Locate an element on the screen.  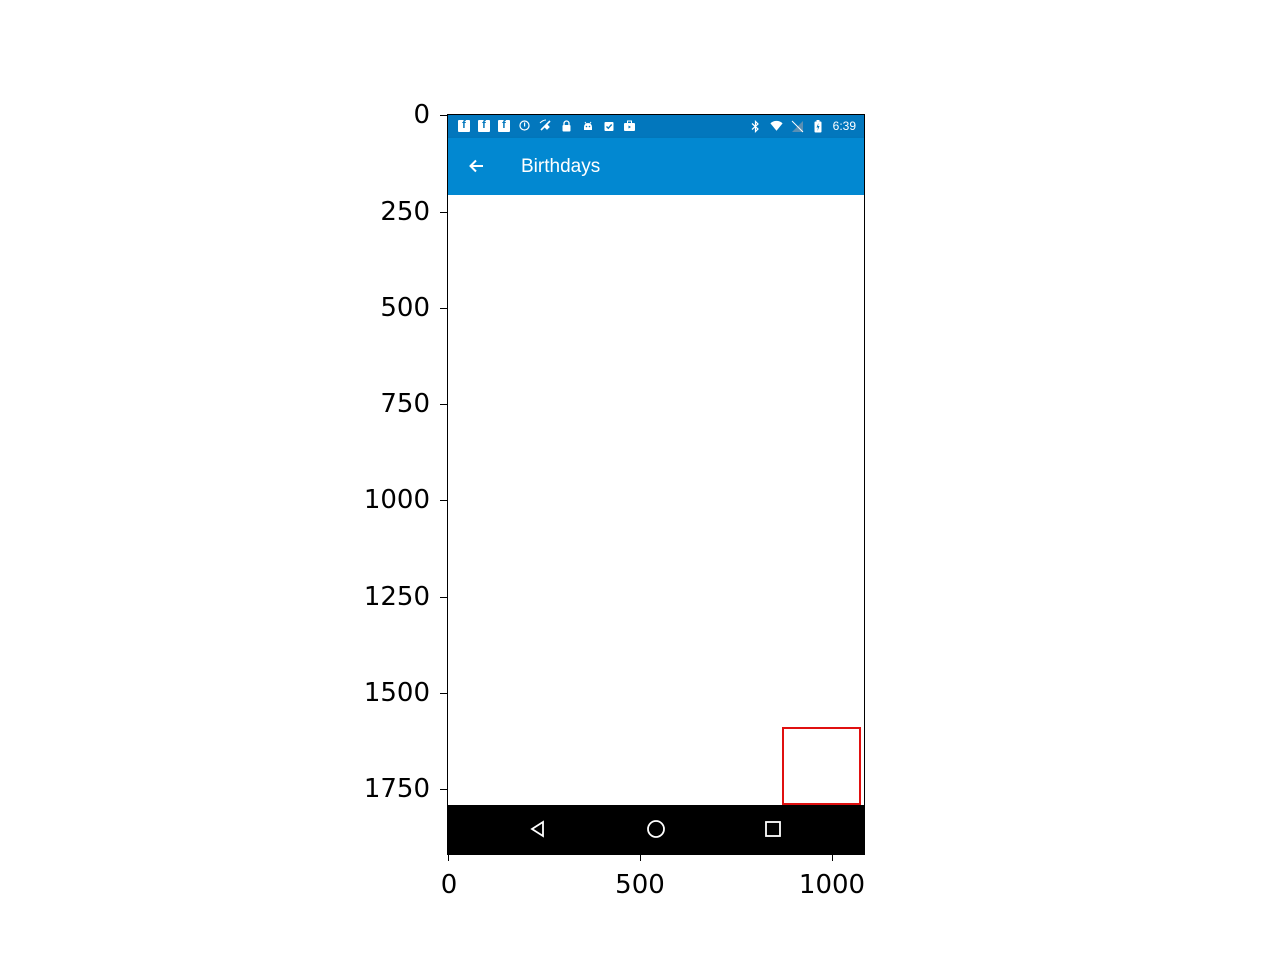
x-tick-label: 0 is located at coordinates (449, 885).